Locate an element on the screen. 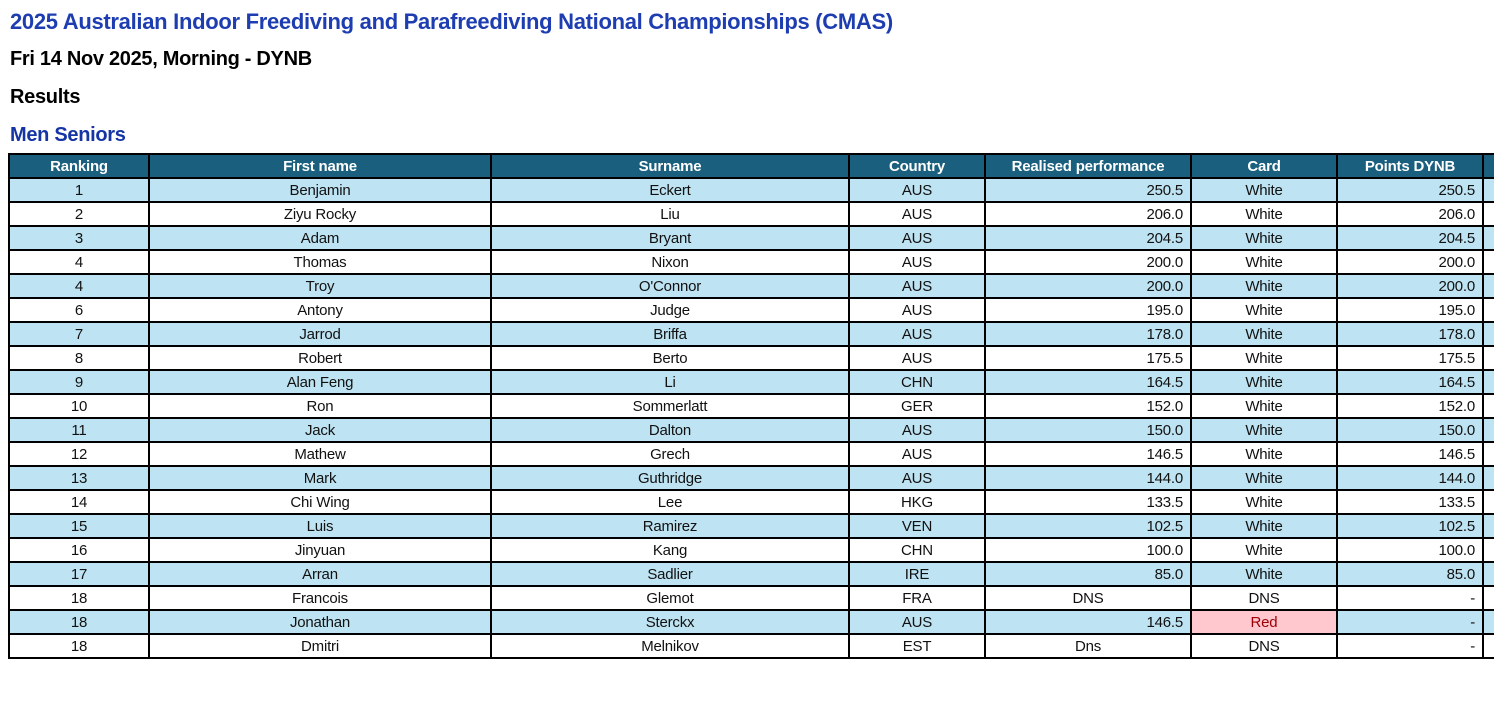 This screenshot has height=714, width=1494. cell-points: 175.5 is located at coordinates (1410, 358).